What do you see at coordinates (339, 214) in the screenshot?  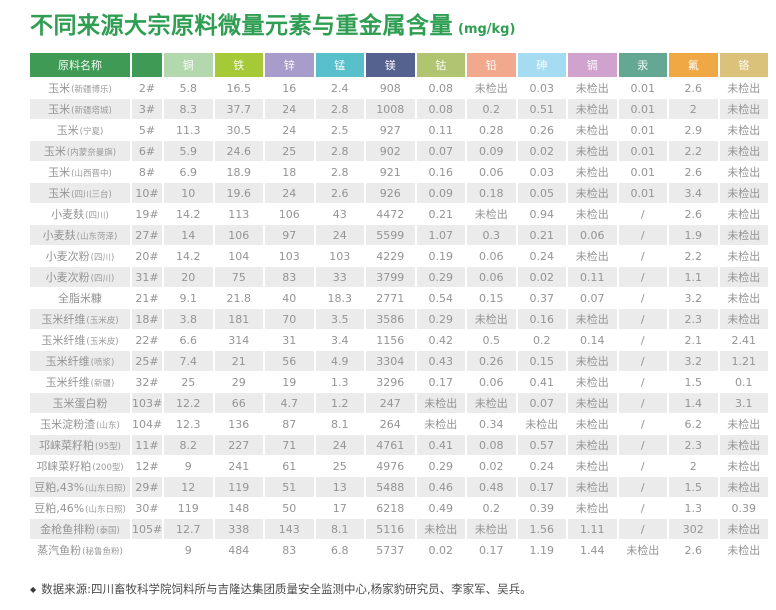 I see `value-cell: 43` at bounding box center [339, 214].